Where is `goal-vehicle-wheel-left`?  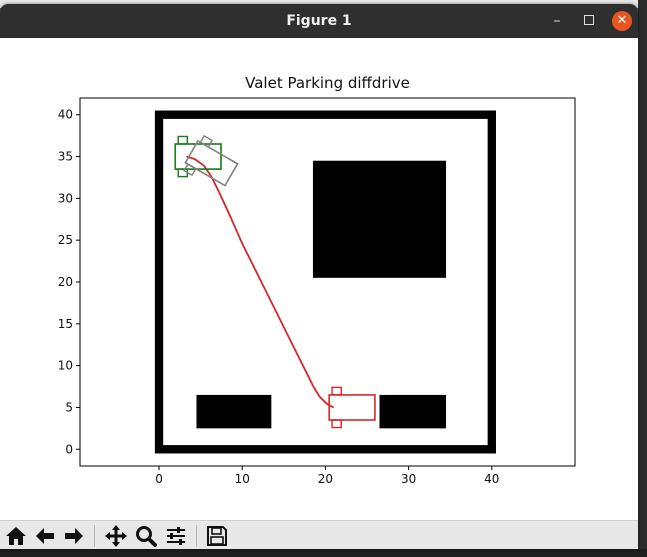 goal-vehicle-wheel-left is located at coordinates (183, 140).